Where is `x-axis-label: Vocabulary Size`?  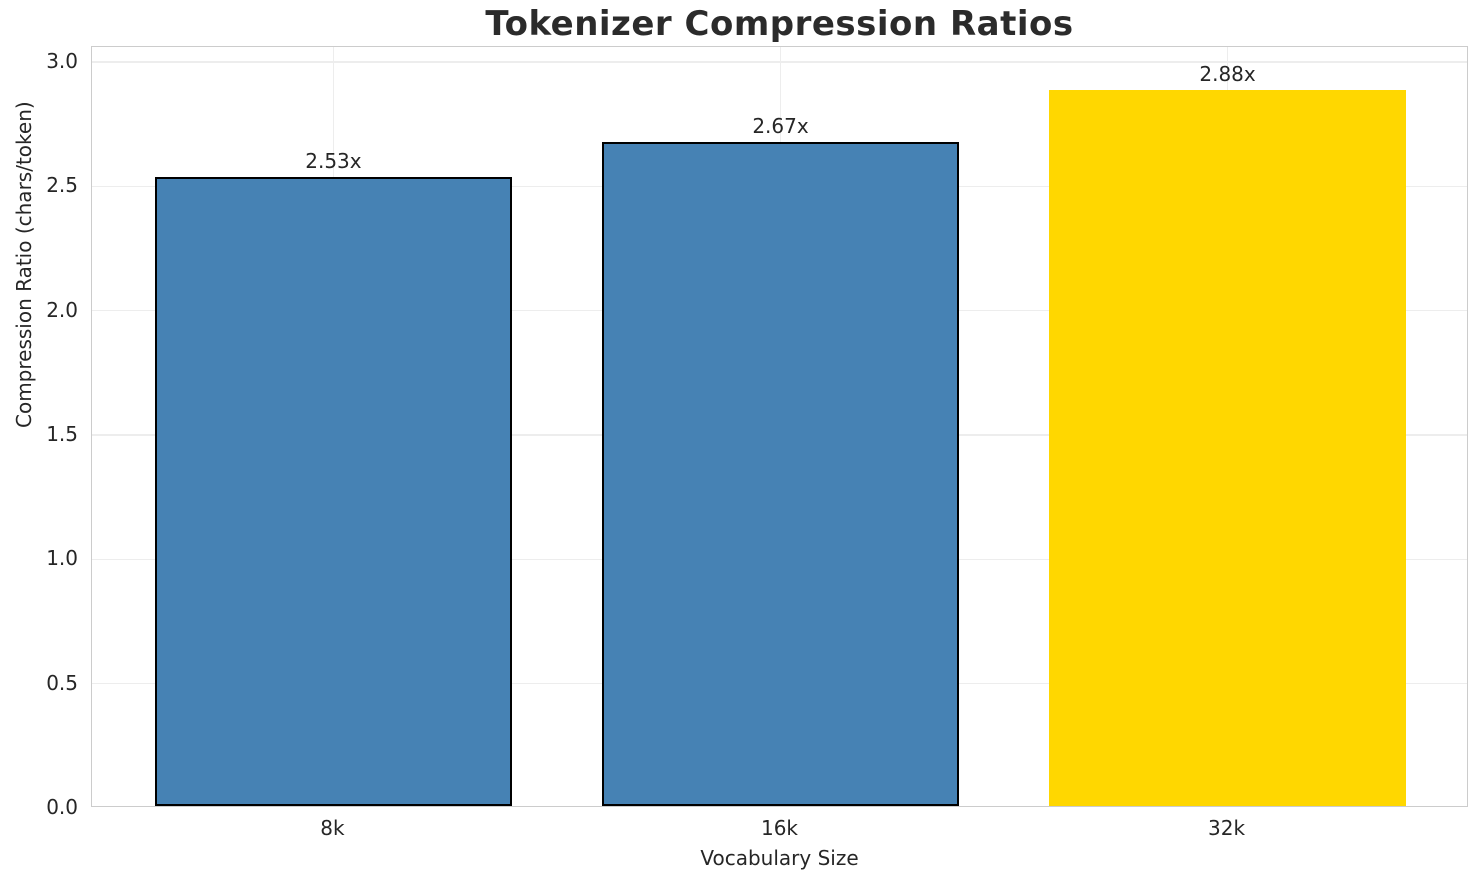 x-axis-label: Vocabulary Size is located at coordinates (779, 858).